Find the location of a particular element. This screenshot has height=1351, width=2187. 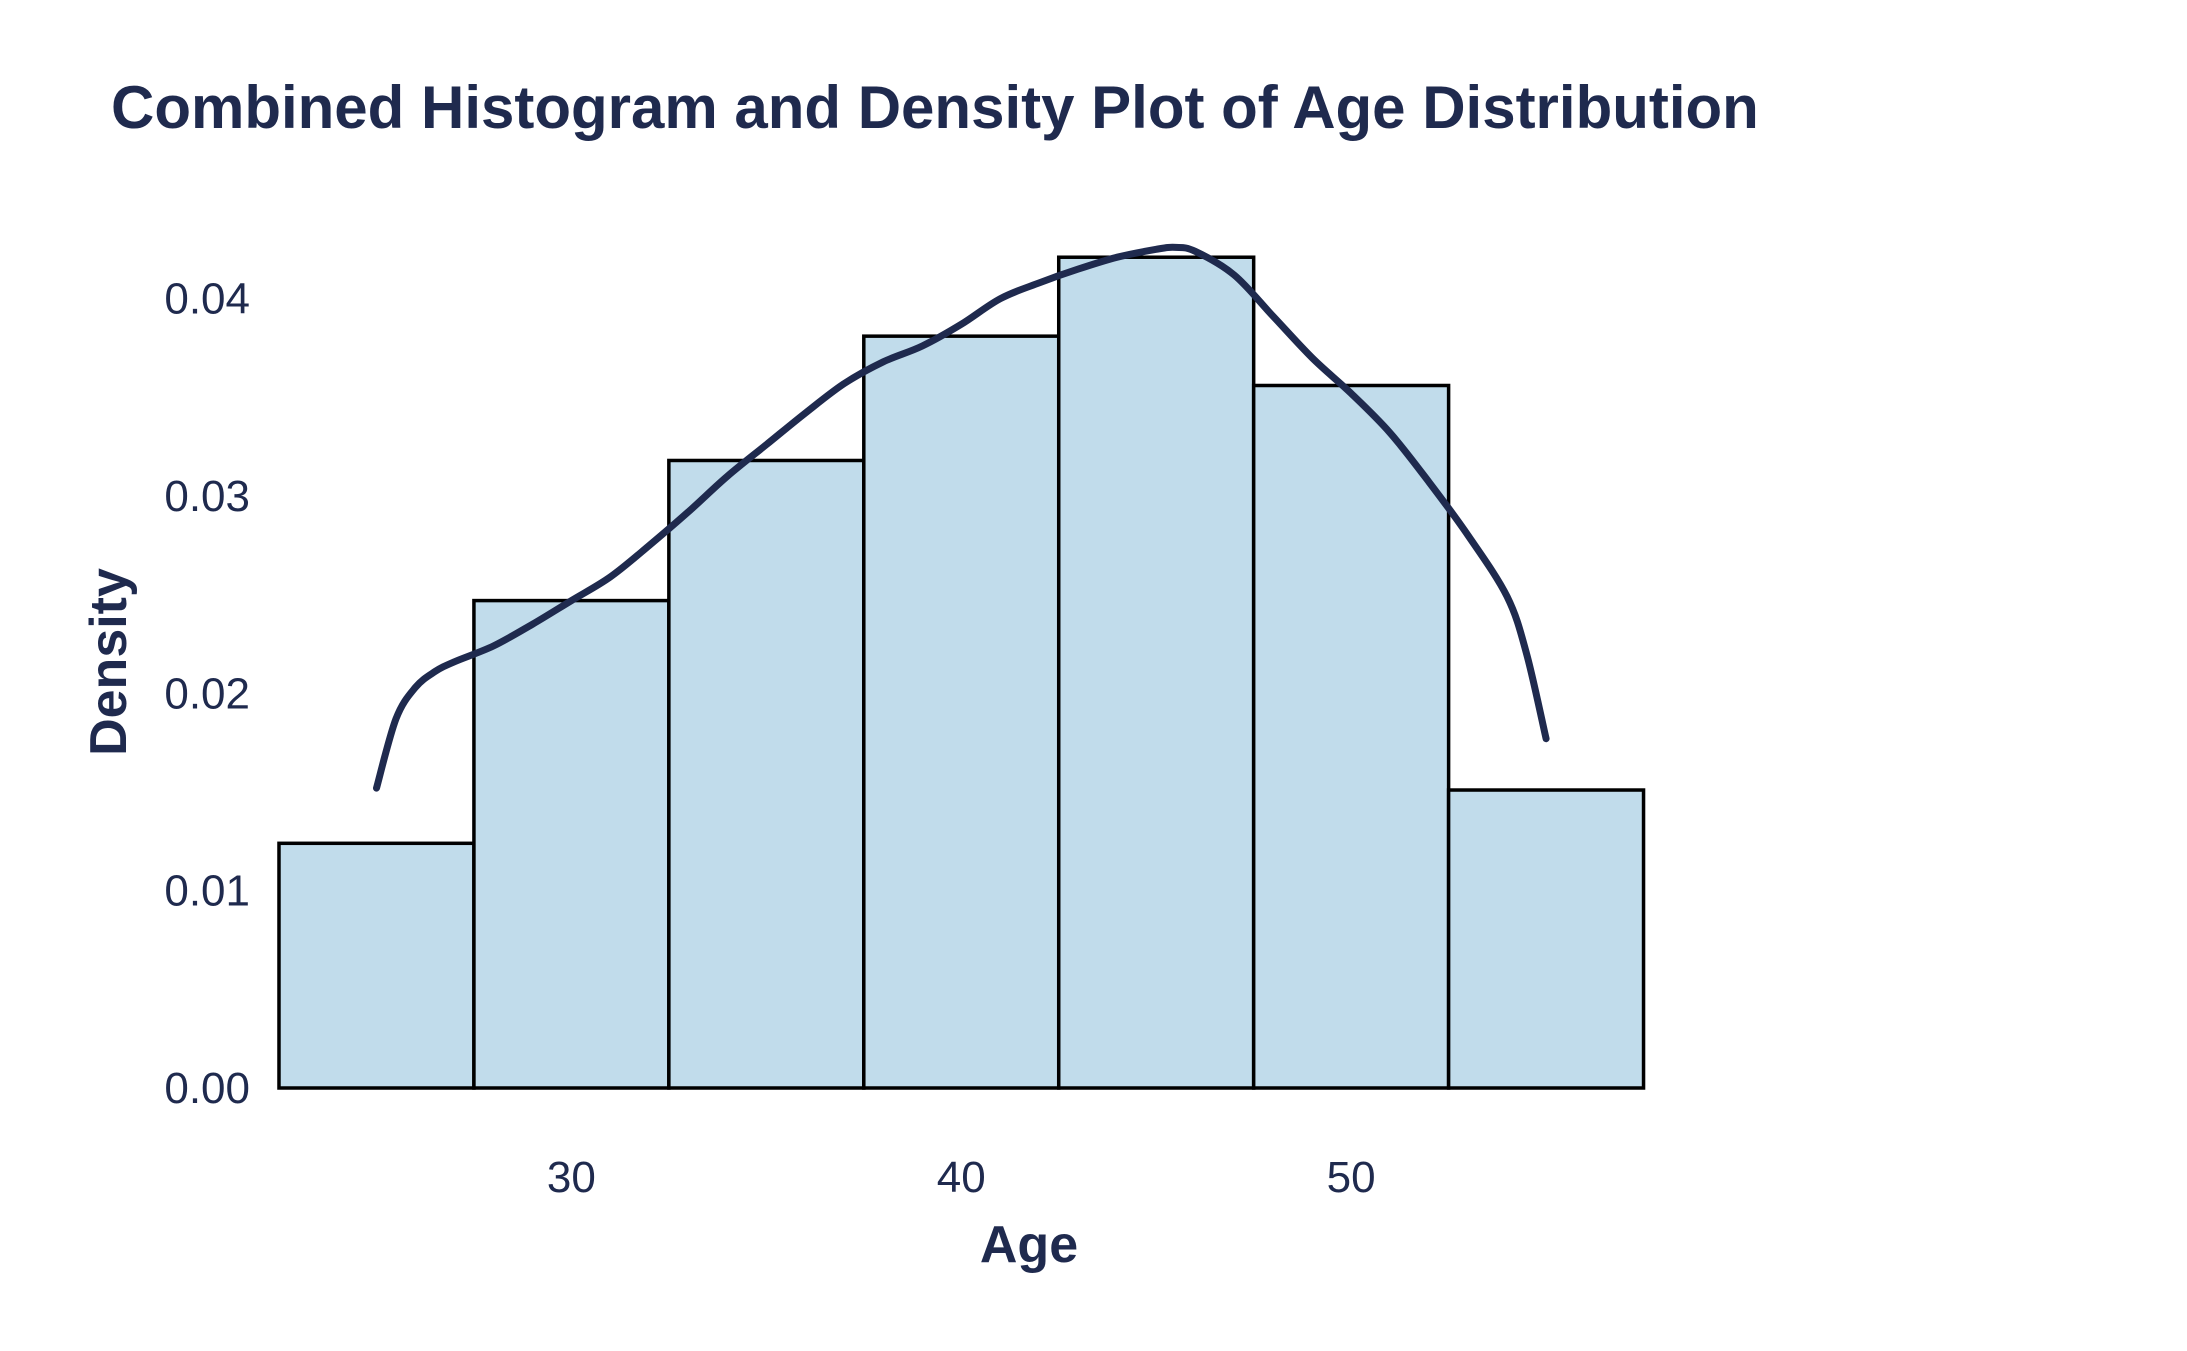

x-axis-ticks: 30 40 50 is located at coordinates (961, 1177).